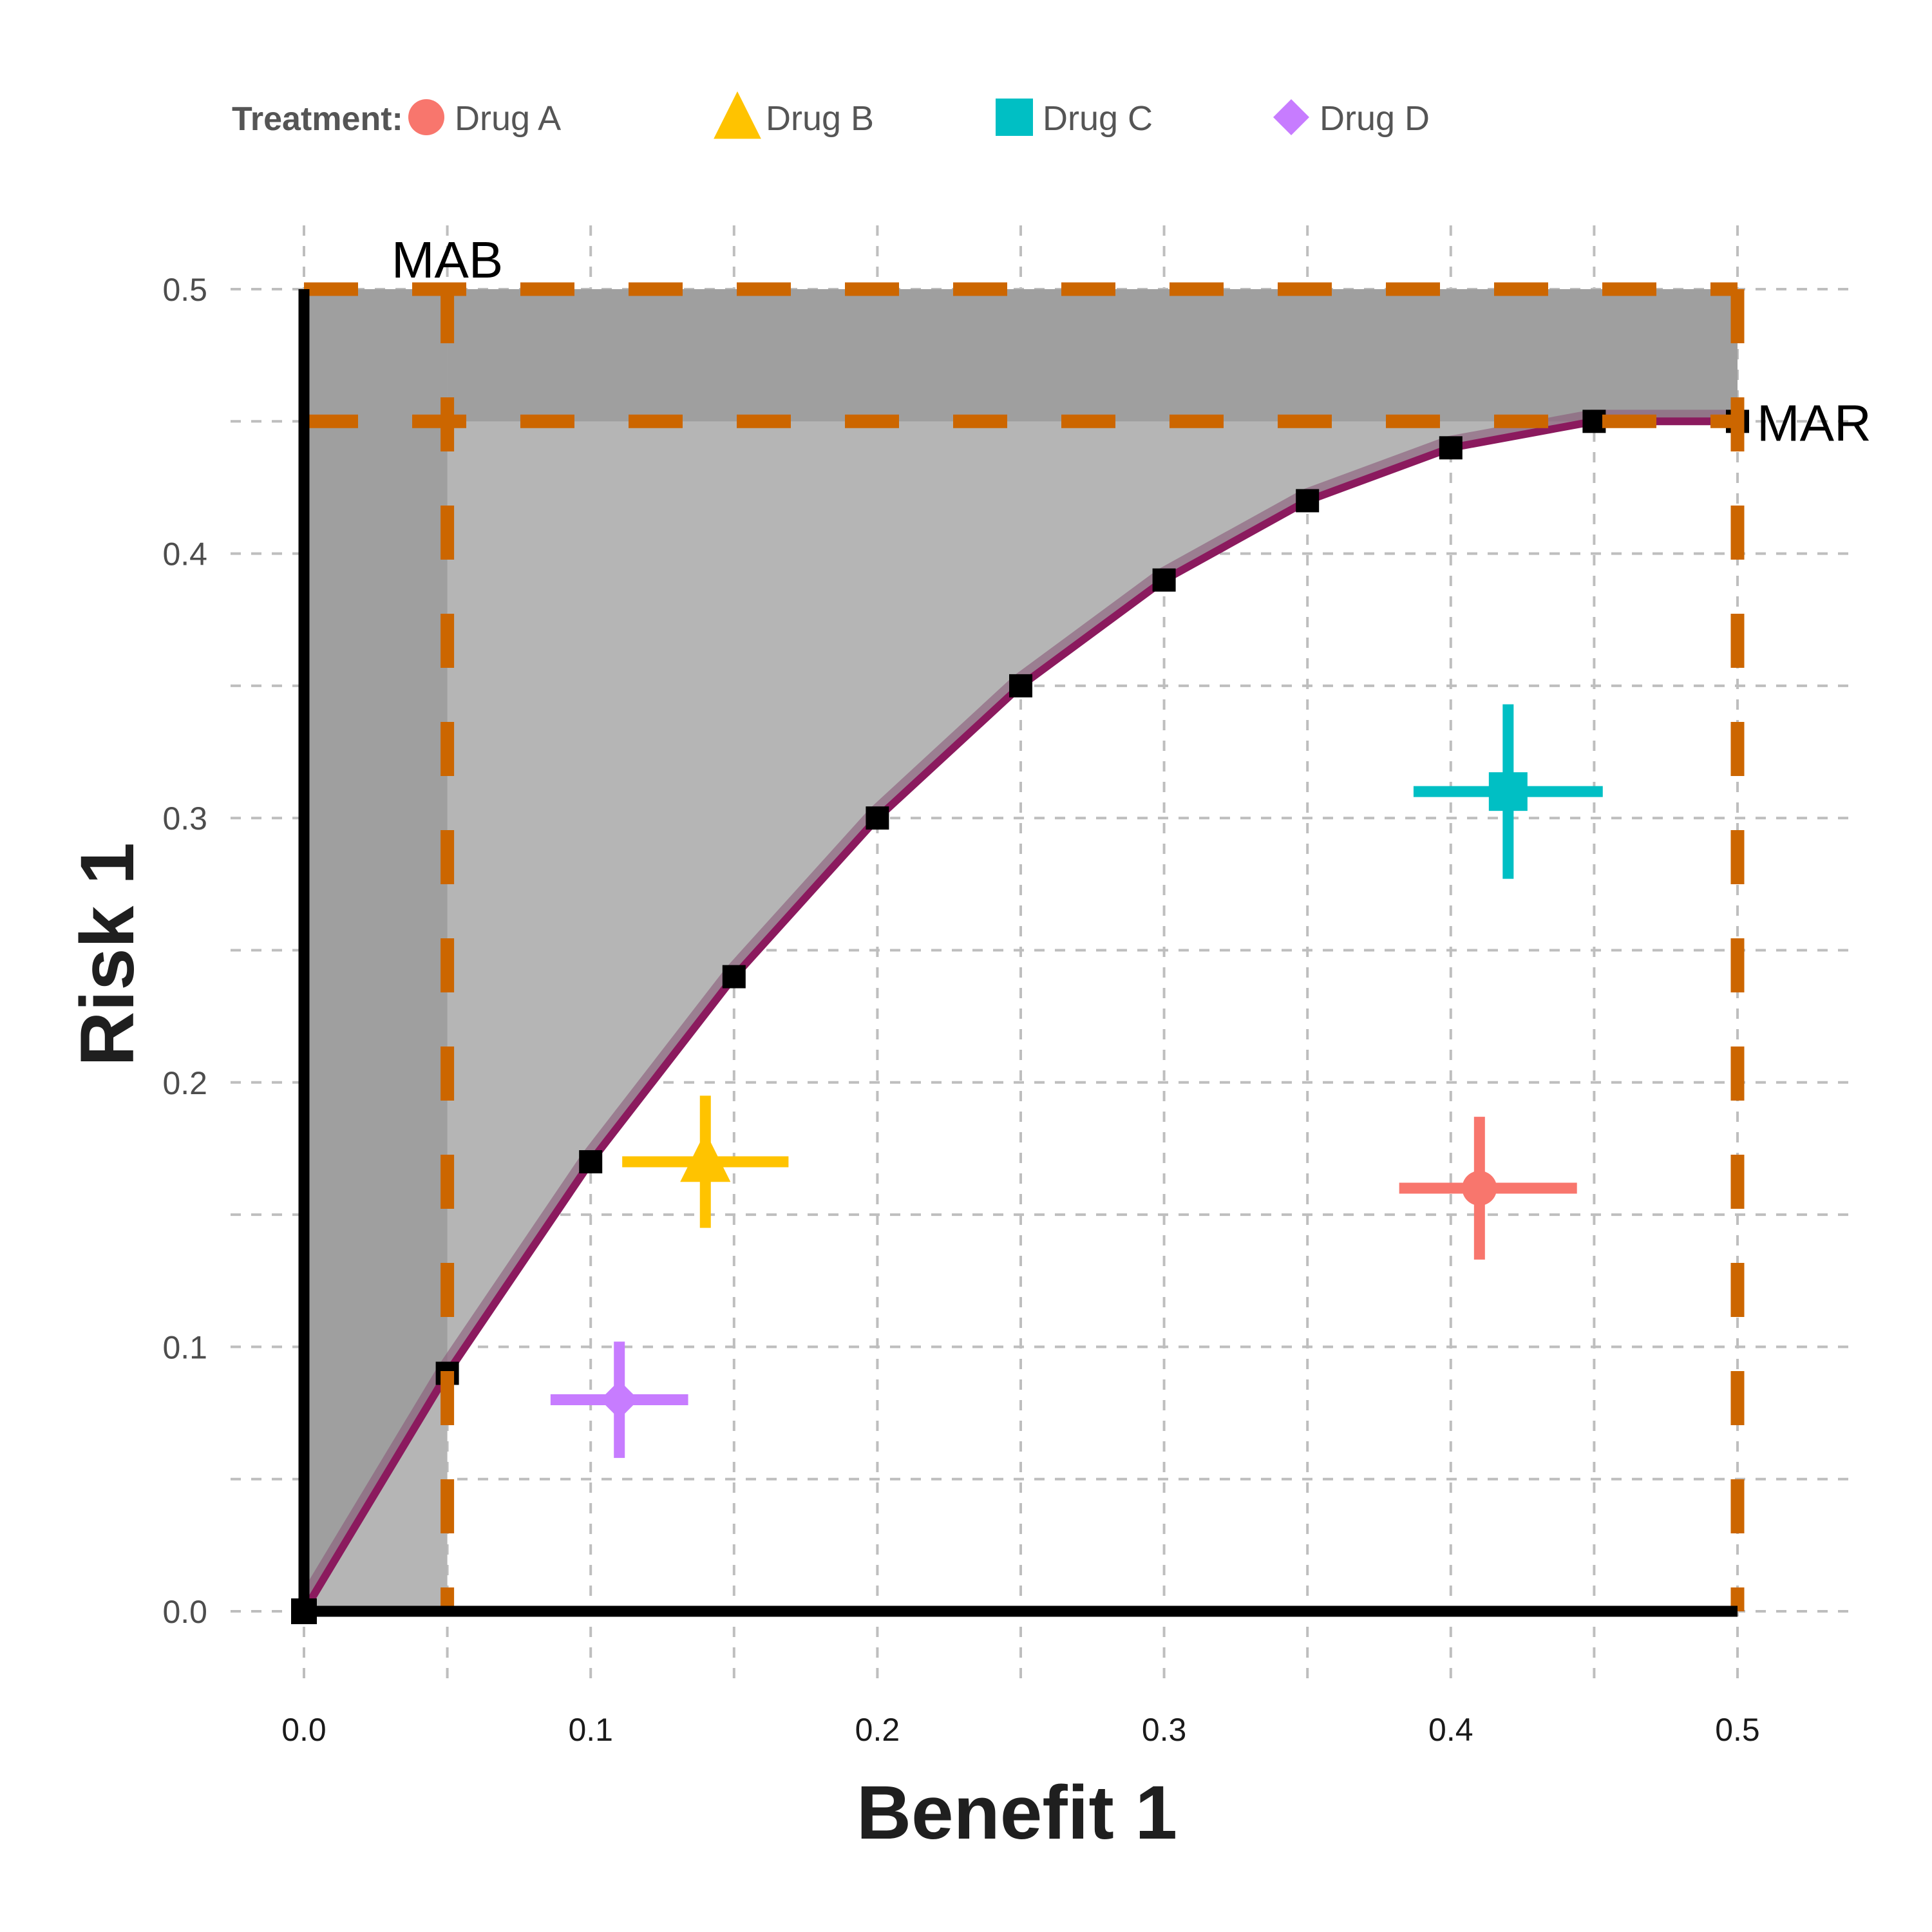 The image size is (1932, 1932). What do you see at coordinates (184, 1347) in the screenshot?
I see `y-tick-label: 0.1` at bounding box center [184, 1347].